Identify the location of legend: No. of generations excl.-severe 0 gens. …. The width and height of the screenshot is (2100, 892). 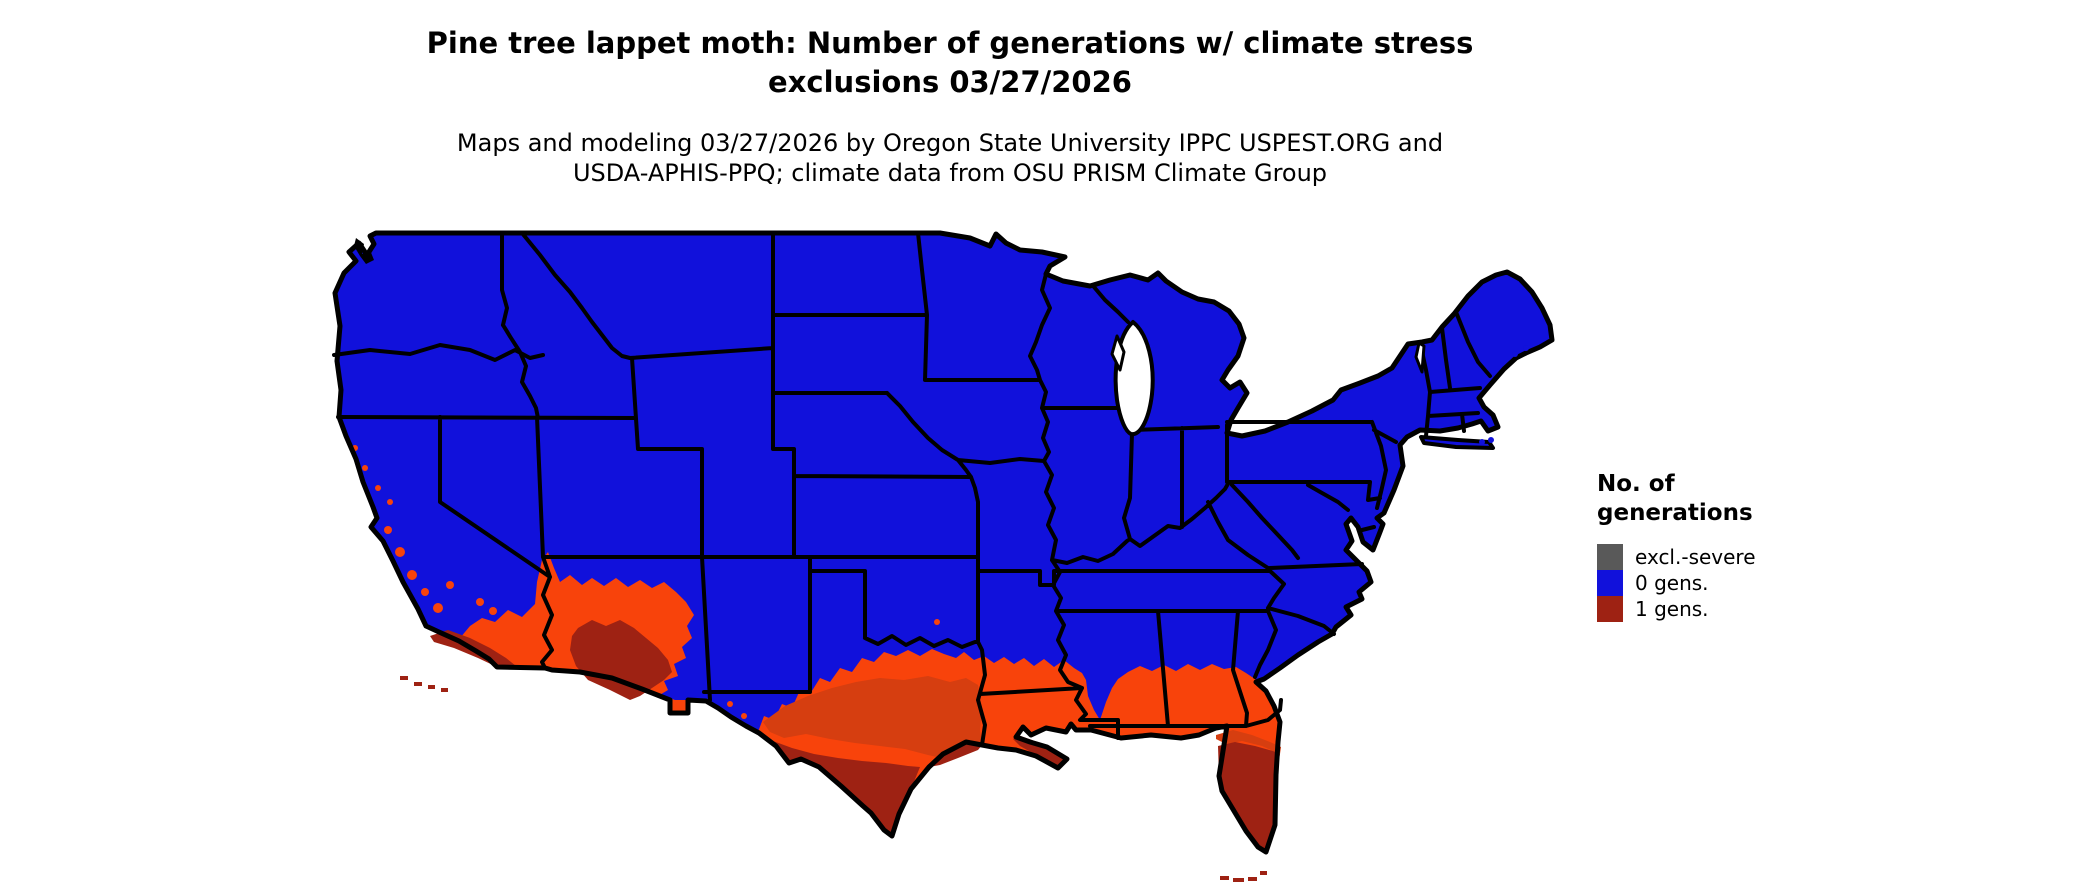
(1777, 546).